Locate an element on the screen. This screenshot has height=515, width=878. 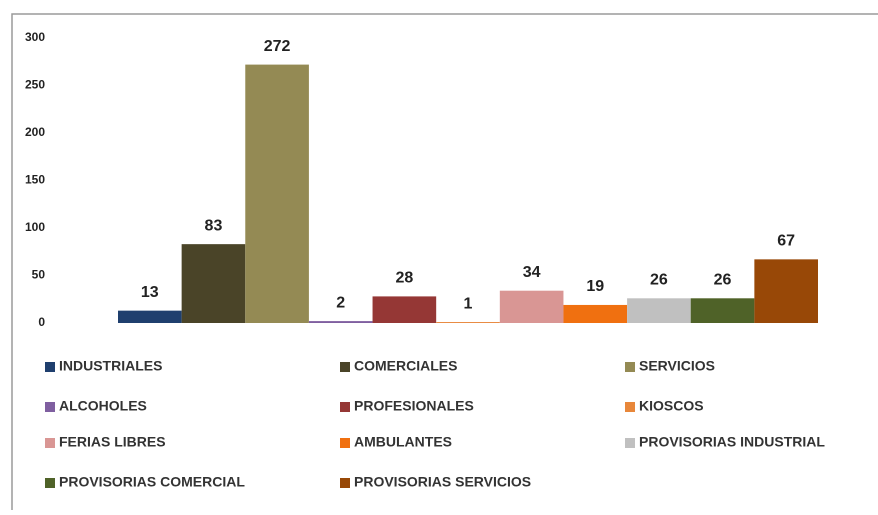
y-tick-label: 250 is located at coordinates (35, 85).